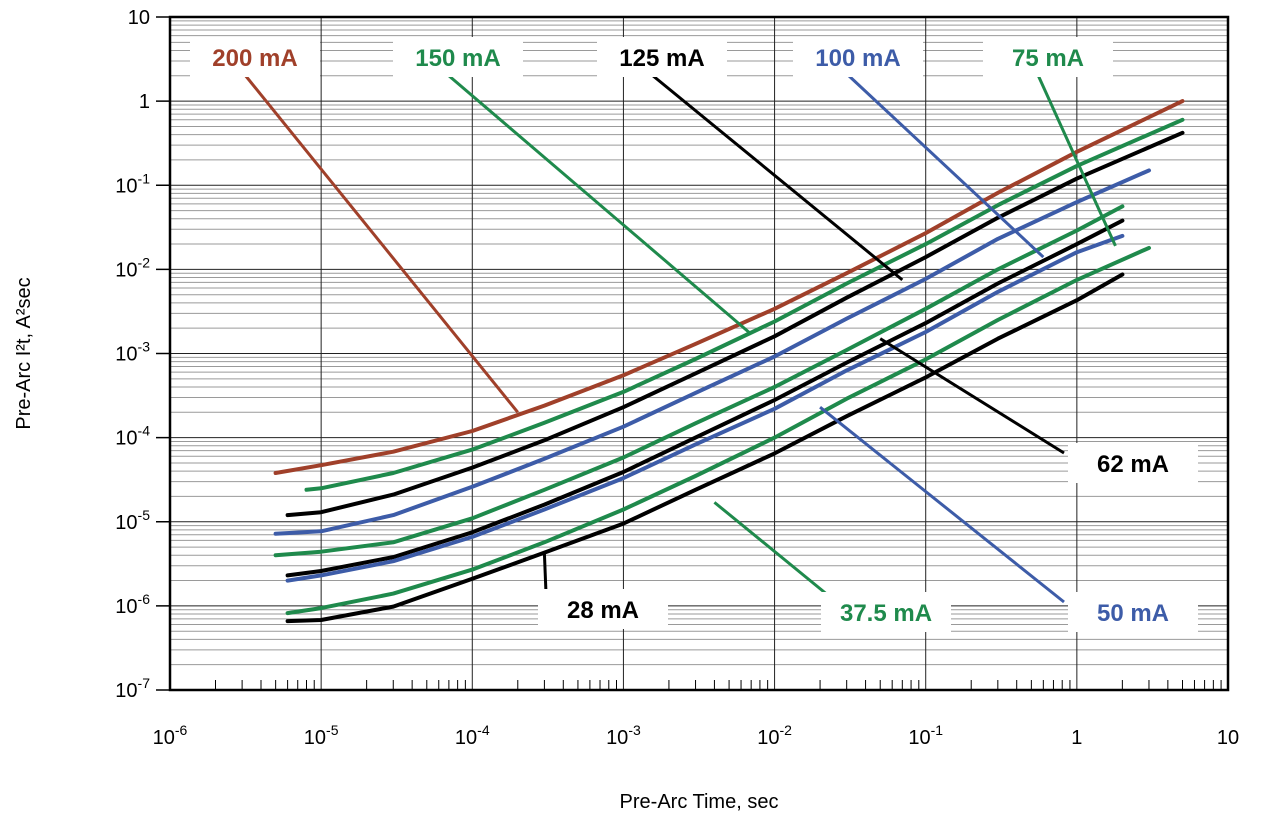  What do you see at coordinates (483, 730) in the screenshot?
I see `x-tick-label-exponent: -4` at bounding box center [483, 730].